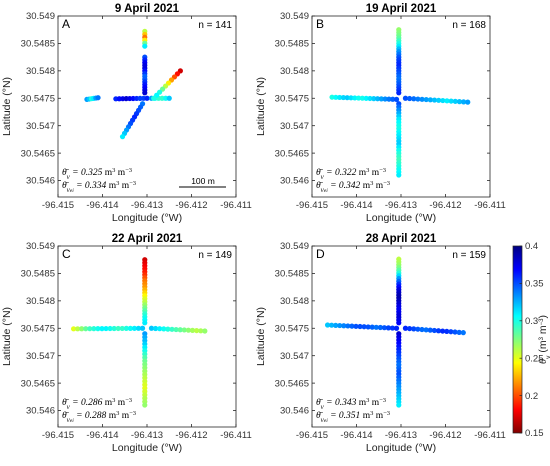 This screenshot has width=550, height=466. Describe the element at coordinates (66, 254) in the screenshot. I see `panel-letter: C` at that location.